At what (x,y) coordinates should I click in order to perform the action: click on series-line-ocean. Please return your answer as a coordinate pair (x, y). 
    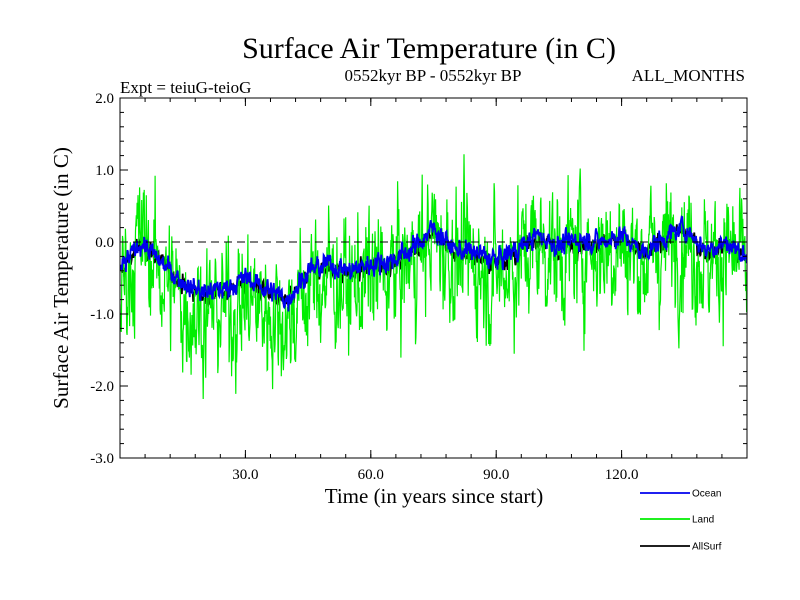
    Looking at the image, I should click on (433, 263).